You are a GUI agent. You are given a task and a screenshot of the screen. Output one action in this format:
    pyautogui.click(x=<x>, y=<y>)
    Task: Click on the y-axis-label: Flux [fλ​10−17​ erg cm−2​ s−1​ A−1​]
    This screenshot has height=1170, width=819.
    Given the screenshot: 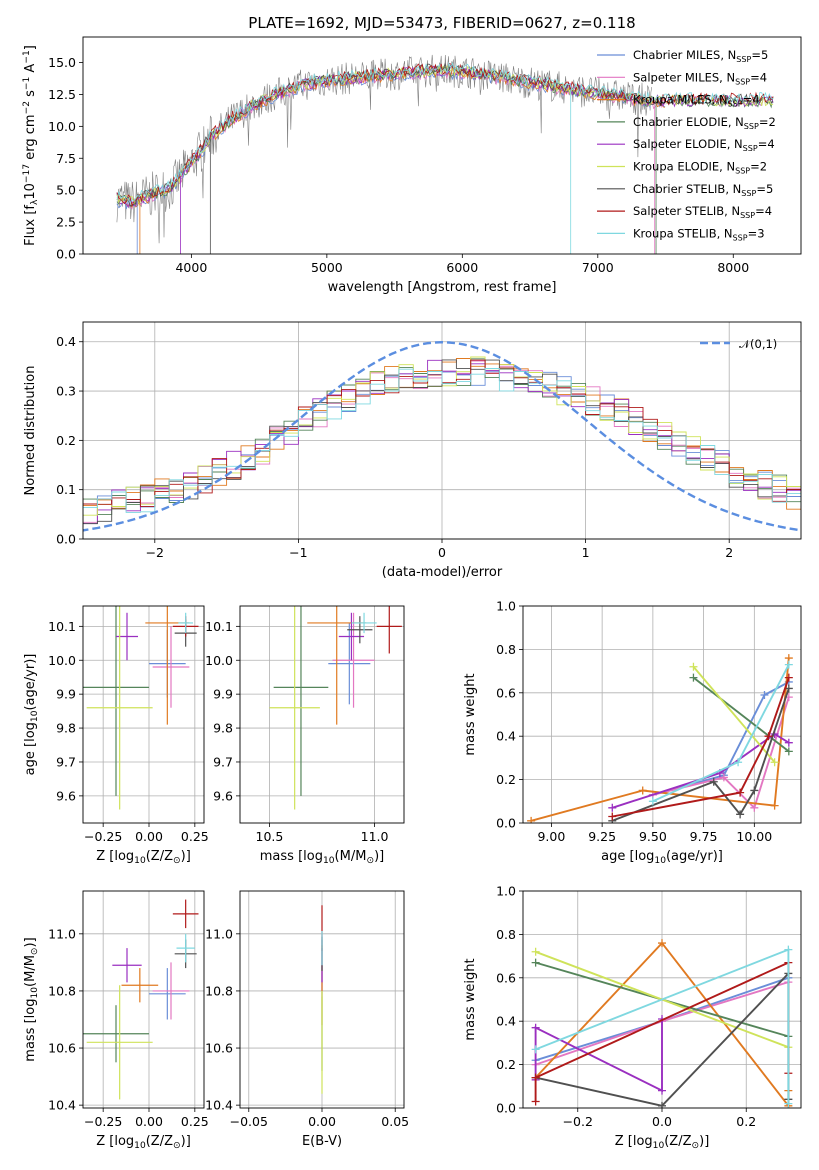 What is the action you would take?
    pyautogui.click(x=31, y=145)
    